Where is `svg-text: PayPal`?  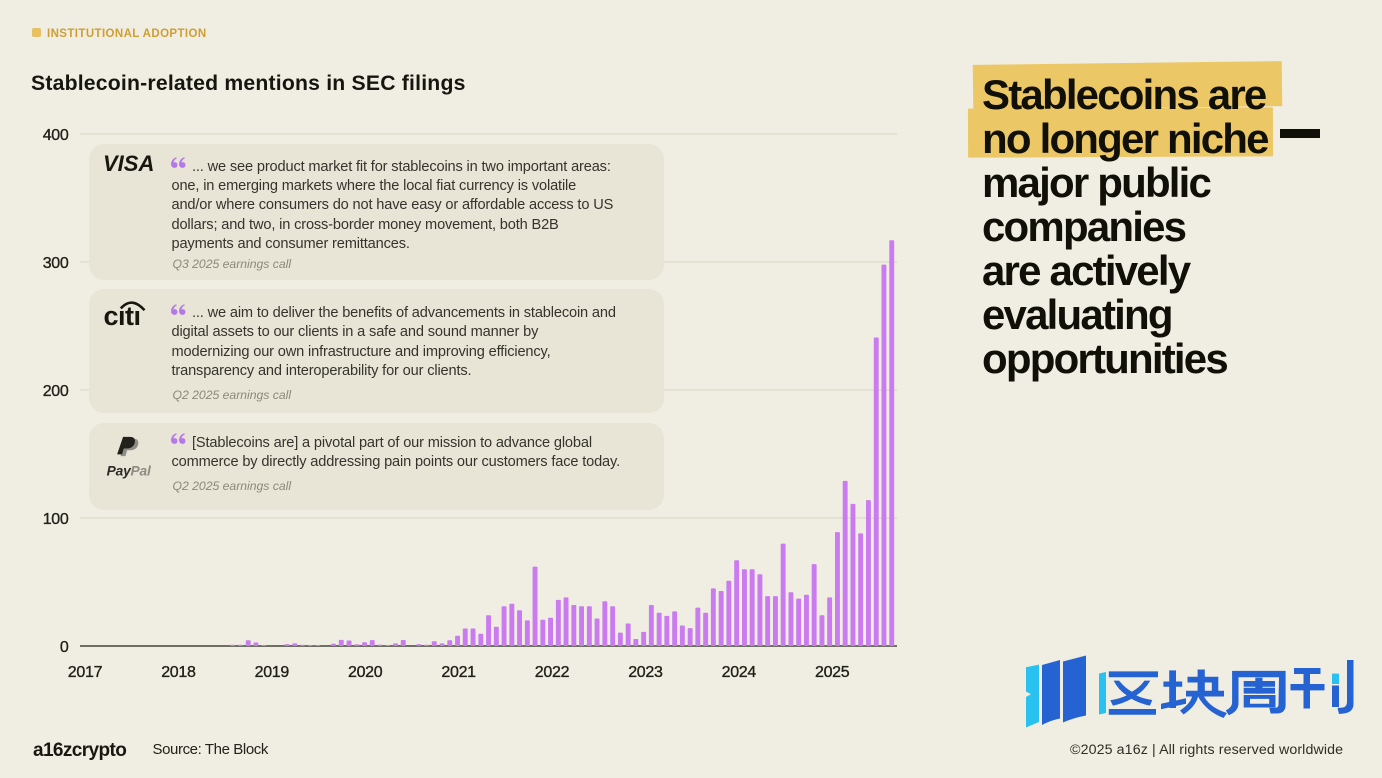
svg-text: PayPal is located at coordinates (129, 471).